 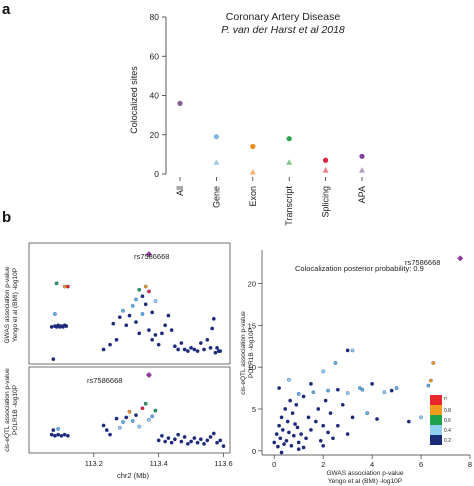 I want to click on triangle-gene, so click(x=216, y=162).